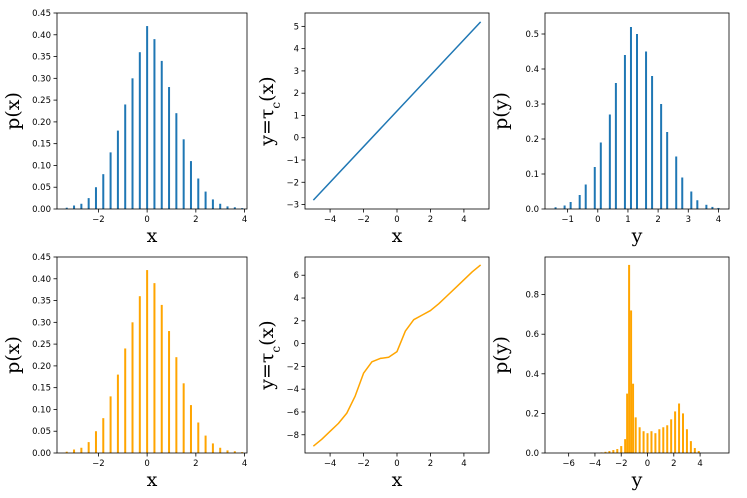 The image size is (747, 498). What do you see at coordinates (292, 436) in the screenshot?
I see `y-tick-label: −8` at bounding box center [292, 436].